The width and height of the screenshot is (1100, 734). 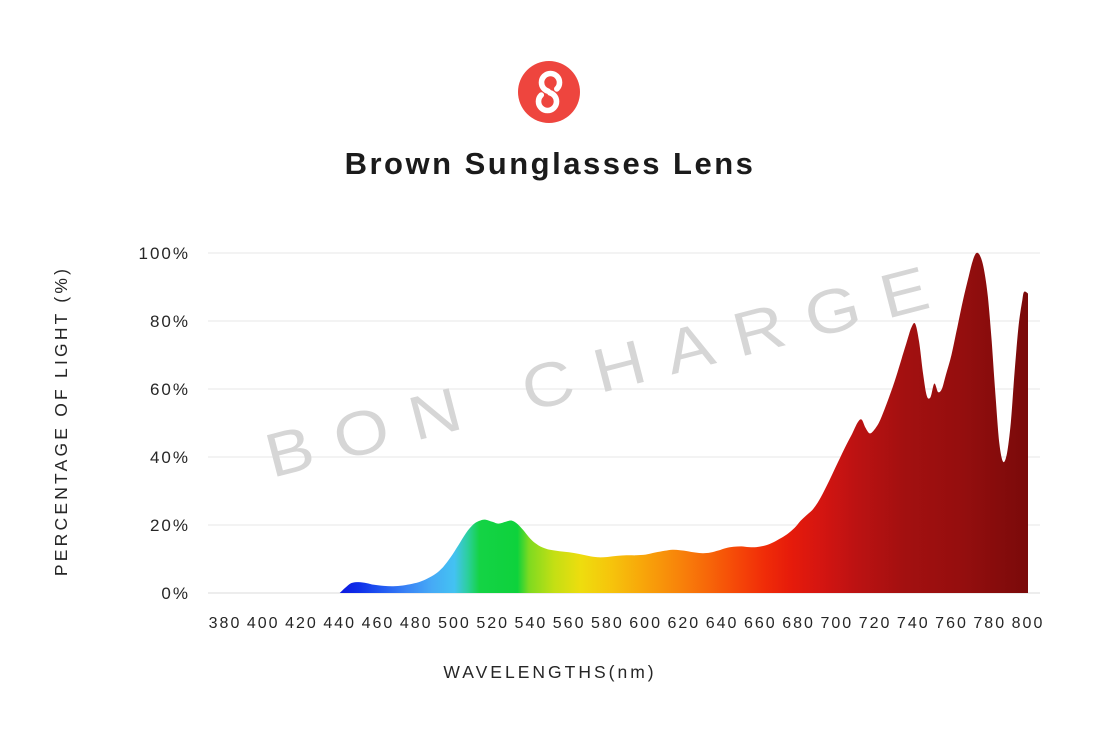 I want to click on logo-icon, so click(x=549, y=92).